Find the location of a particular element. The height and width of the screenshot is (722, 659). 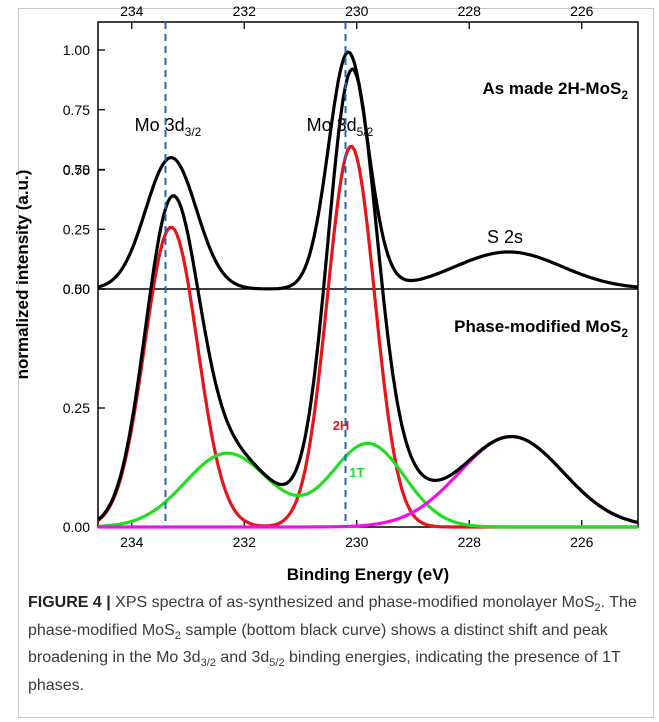

caption-sub-3: 3/2 is located at coordinates (208, 663).